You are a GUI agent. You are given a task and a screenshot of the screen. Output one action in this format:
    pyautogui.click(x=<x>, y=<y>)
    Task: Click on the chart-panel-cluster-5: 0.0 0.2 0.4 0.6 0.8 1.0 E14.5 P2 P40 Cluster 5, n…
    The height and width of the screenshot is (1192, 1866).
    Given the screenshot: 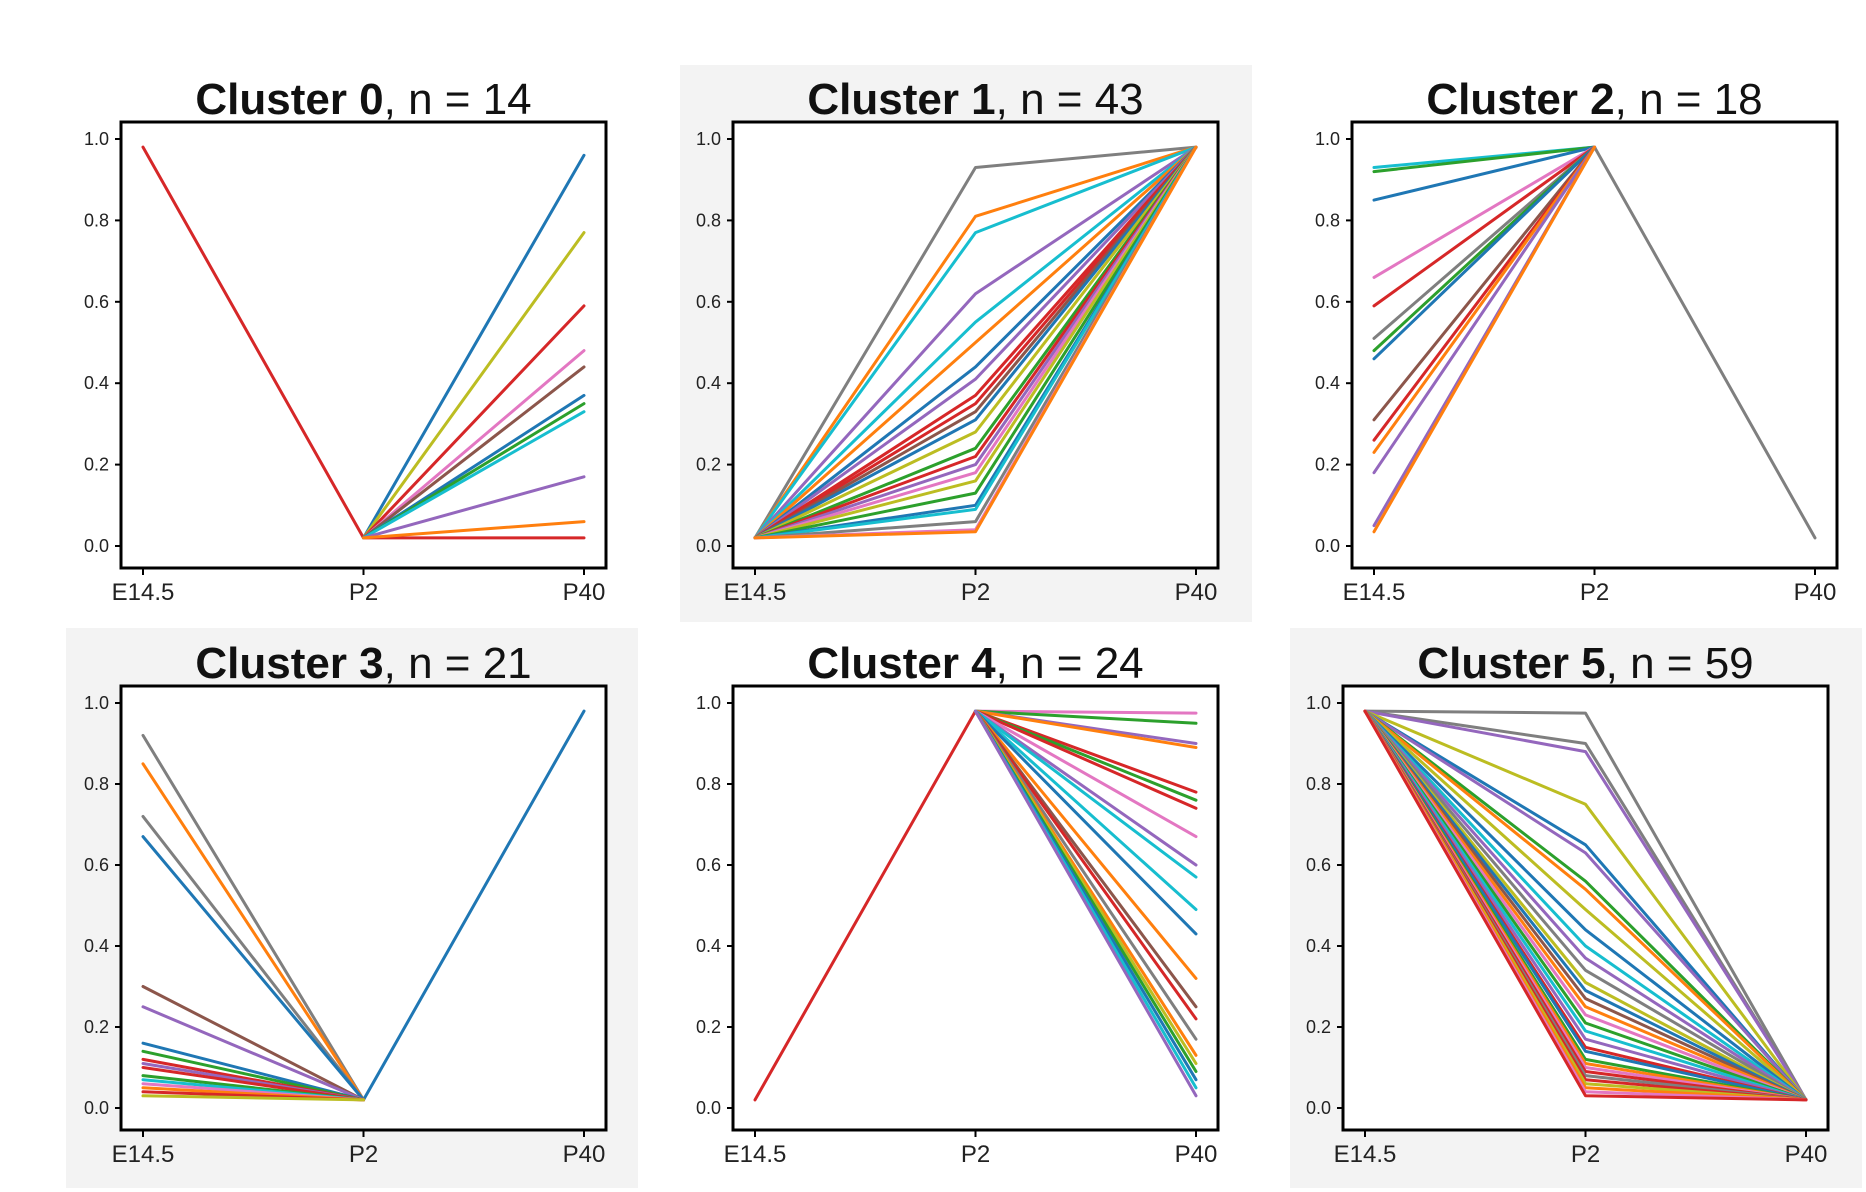 What is the action you would take?
    pyautogui.click(x=1576, y=908)
    